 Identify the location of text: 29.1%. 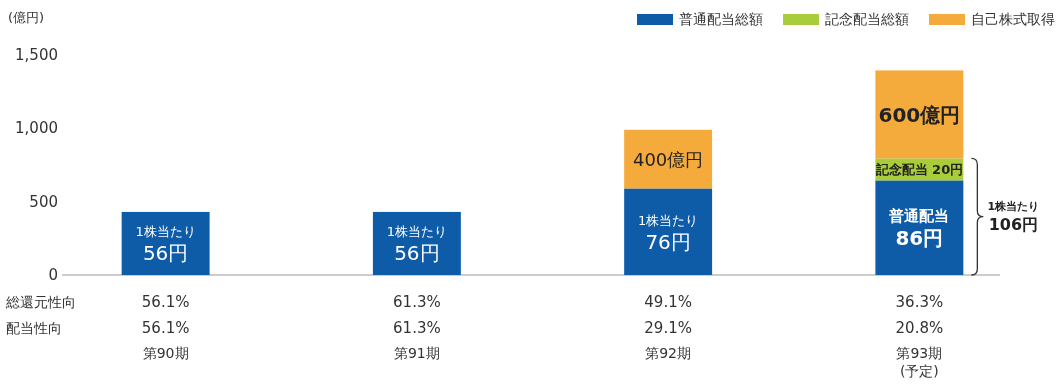
(668, 328).